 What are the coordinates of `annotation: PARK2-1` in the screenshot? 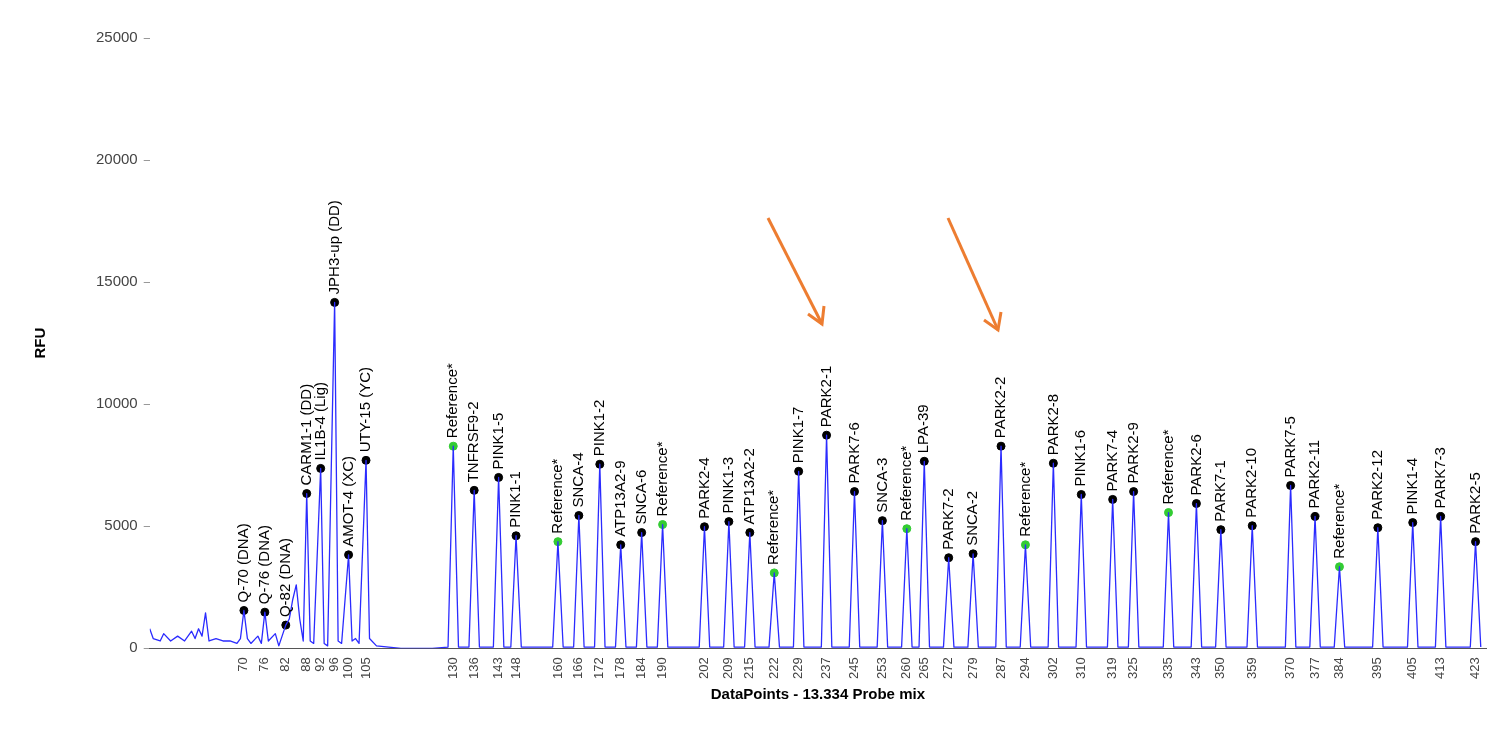 It's located at (825, 396).